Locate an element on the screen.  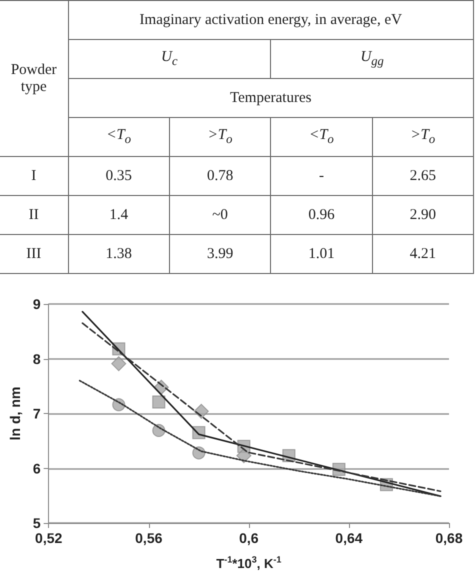
text: Temperatures is located at coordinates (271, 98).